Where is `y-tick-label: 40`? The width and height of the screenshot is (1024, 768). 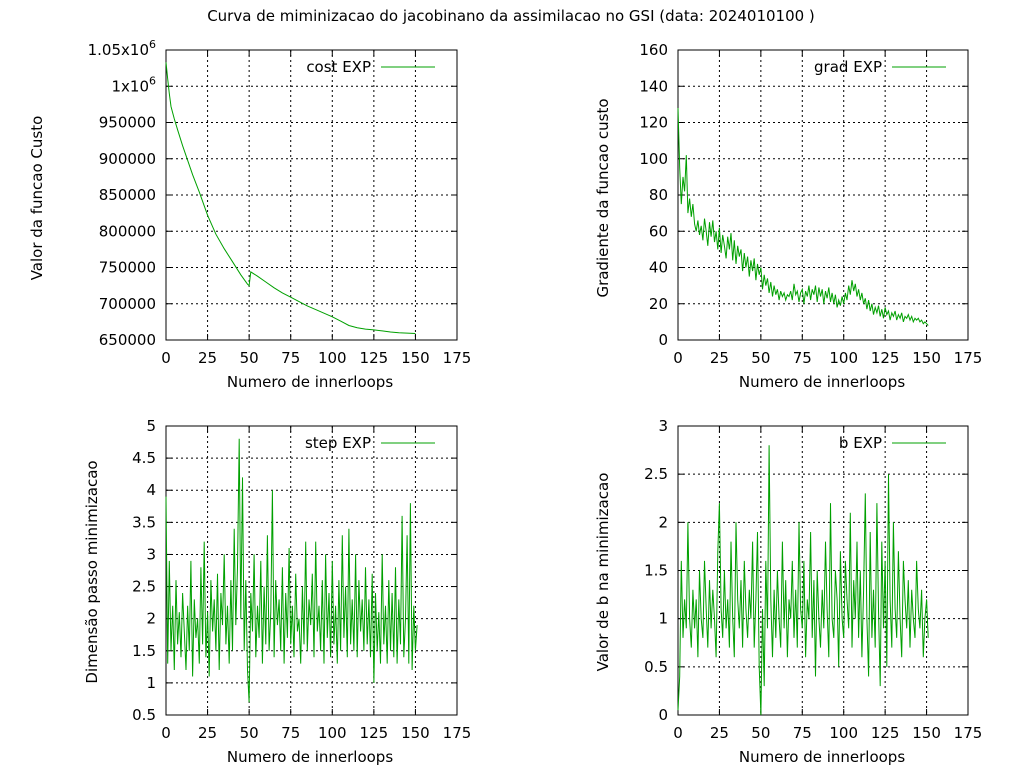
y-tick-label: 40 is located at coordinates (658, 268).